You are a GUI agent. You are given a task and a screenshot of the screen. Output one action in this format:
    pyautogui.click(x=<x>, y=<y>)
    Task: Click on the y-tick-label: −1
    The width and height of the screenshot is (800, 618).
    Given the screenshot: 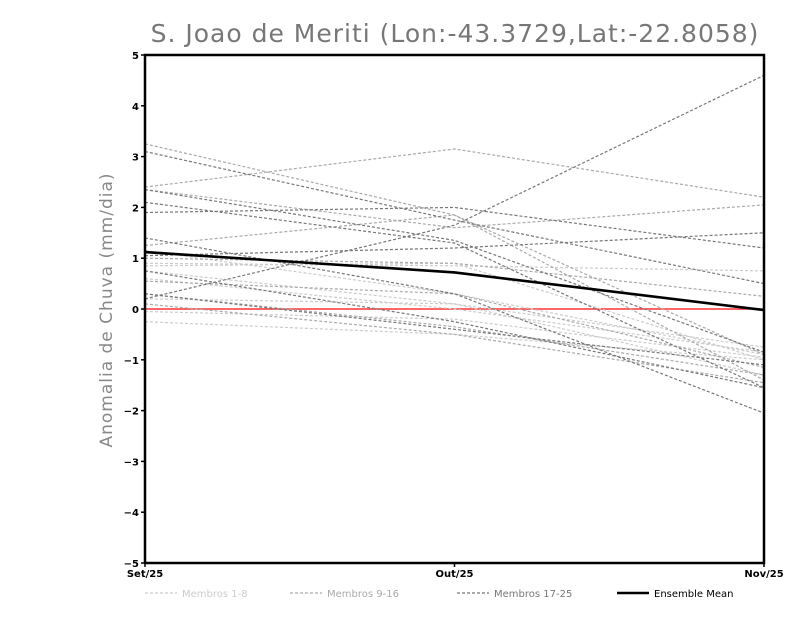 What is the action you would take?
    pyautogui.click(x=131, y=361)
    